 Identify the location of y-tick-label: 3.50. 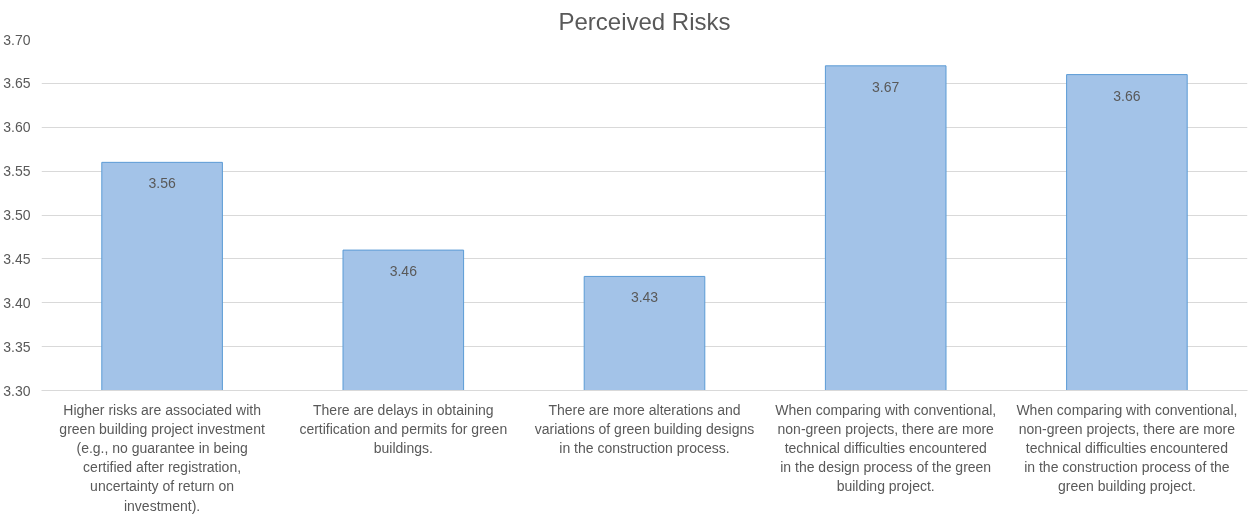
(17, 215).